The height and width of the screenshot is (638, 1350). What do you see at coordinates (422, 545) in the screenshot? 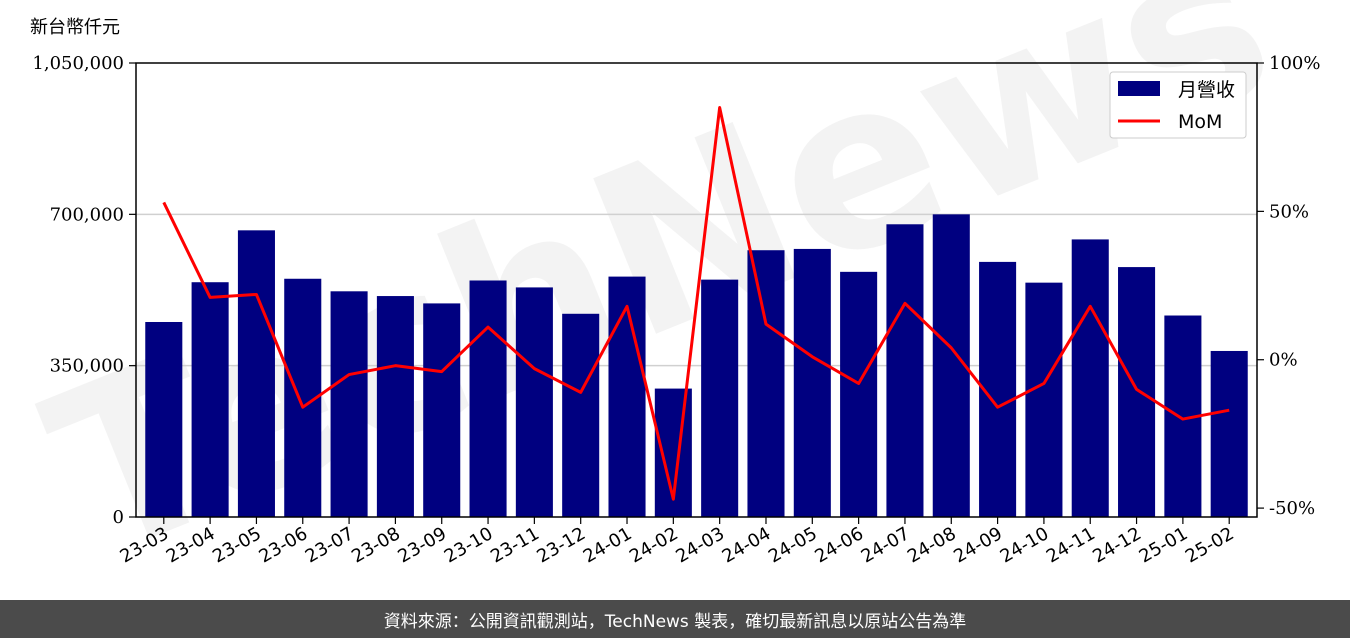
I see `x-tick-label: 23-09` at bounding box center [422, 545].